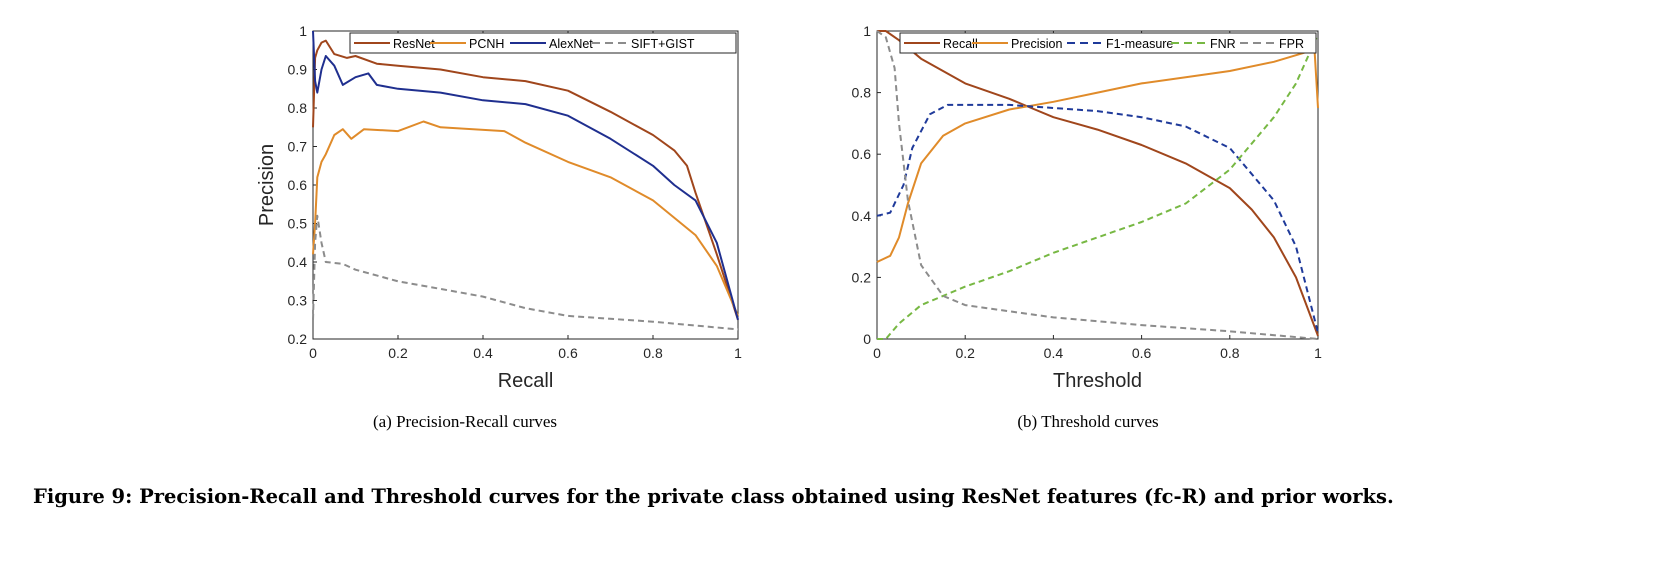 The image size is (1680, 576). Describe the element at coordinates (1291, 44) in the screenshot. I see `legend-label: FPR` at that location.